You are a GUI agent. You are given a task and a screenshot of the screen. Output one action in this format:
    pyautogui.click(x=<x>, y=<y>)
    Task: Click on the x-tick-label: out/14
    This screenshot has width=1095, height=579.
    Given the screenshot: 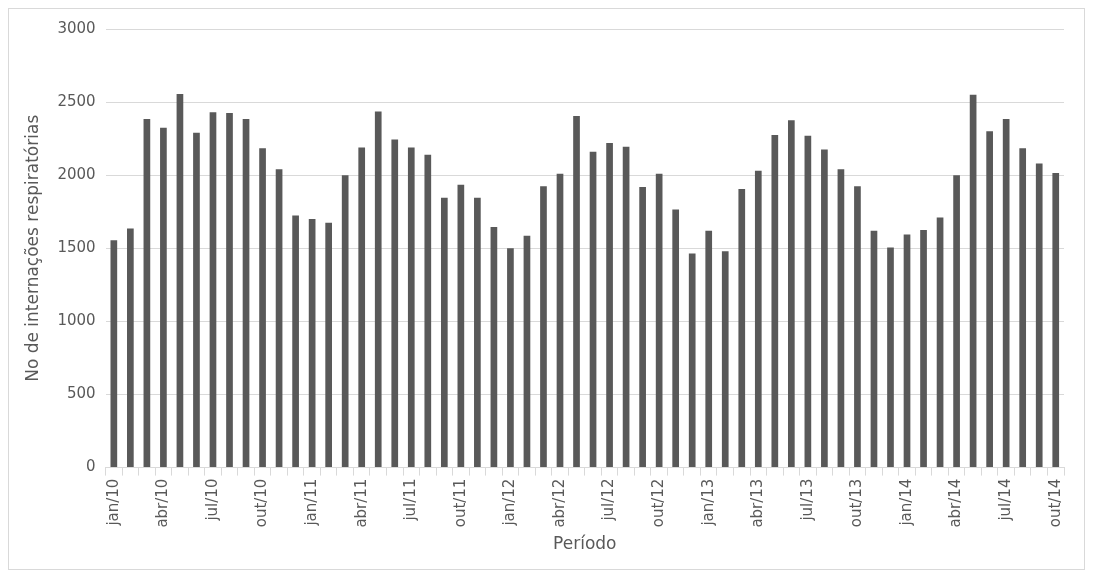 What is the action you would take?
    pyautogui.click(x=1054, y=503)
    